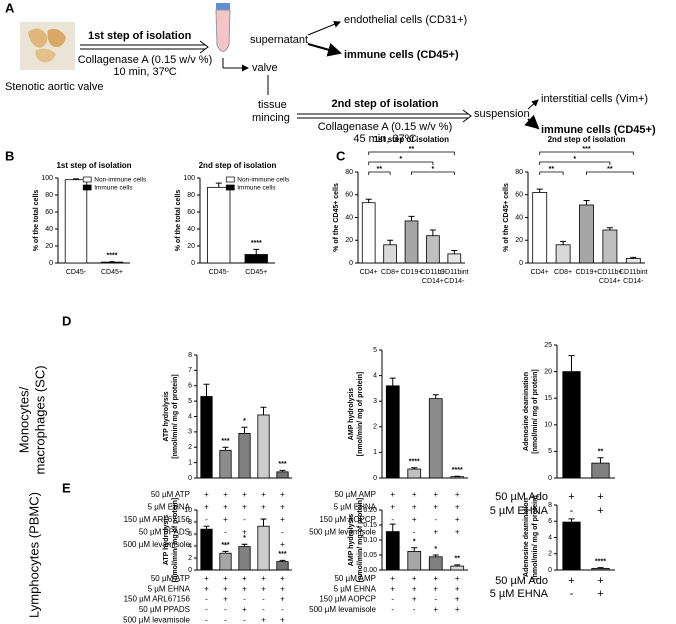  What do you see at coordinates (609, 272) in the screenshot?
I see `x-tick-label: CD11b+` at bounding box center [609, 272].